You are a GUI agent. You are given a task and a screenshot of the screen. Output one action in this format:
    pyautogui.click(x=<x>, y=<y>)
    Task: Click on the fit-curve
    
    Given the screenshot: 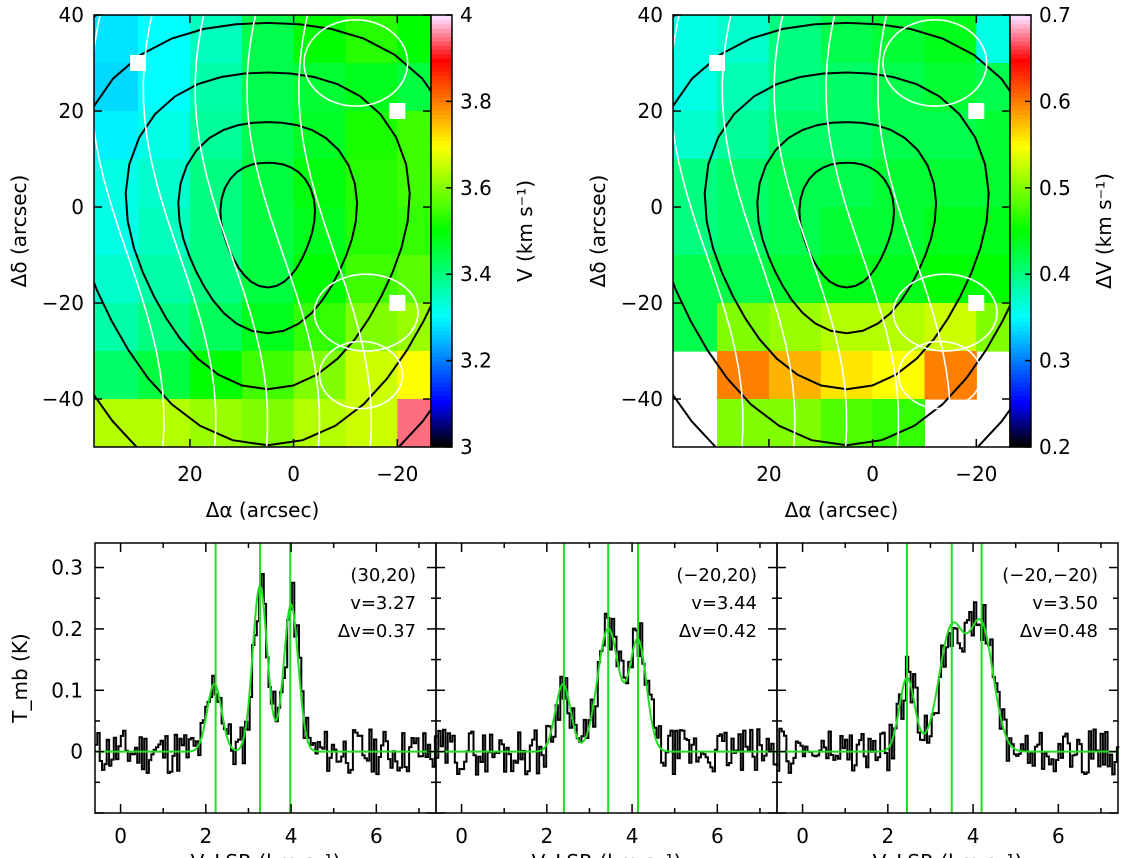 What is the action you would take?
    pyautogui.click(x=265, y=669)
    